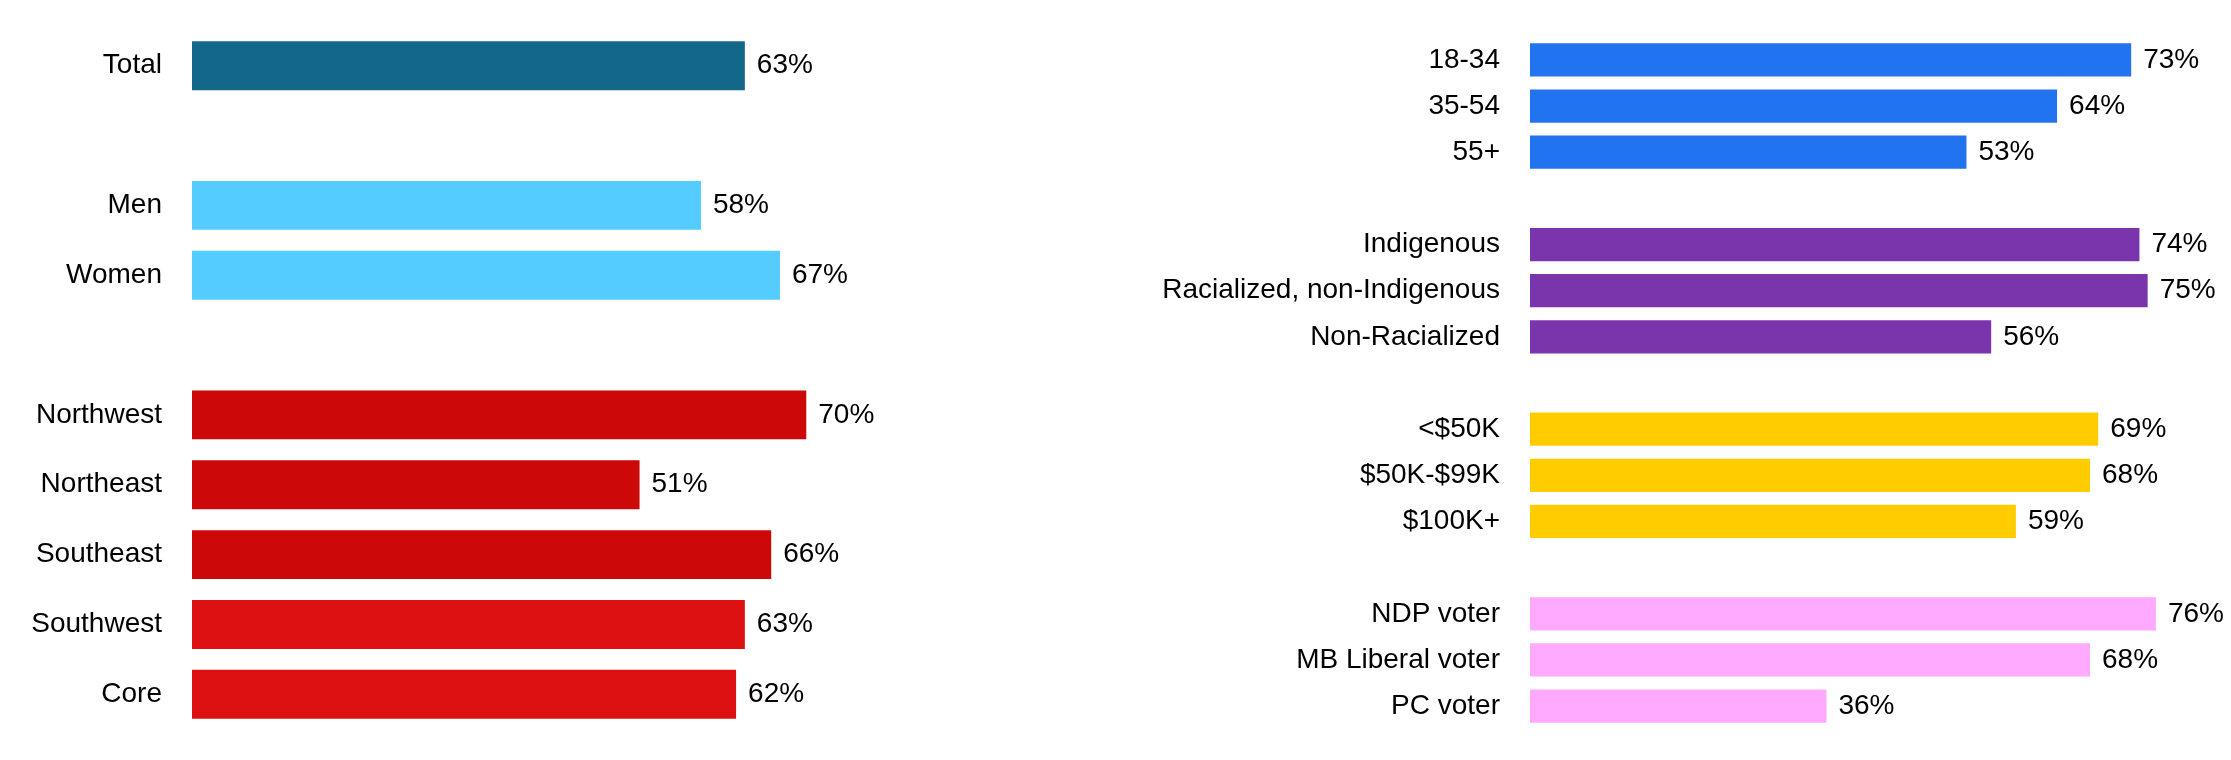 The height and width of the screenshot is (760, 2231). Describe the element at coordinates (1866, 704) in the screenshot. I see `data-label: 36%` at that location.